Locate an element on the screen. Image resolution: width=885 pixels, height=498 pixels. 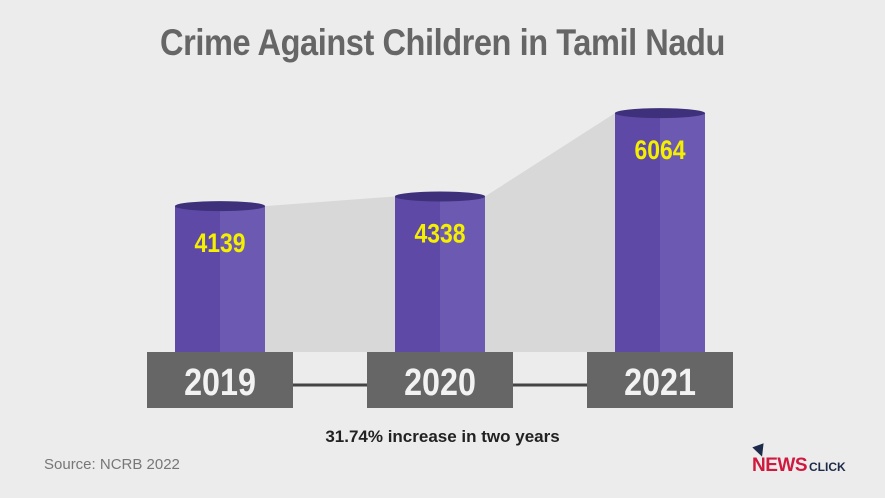
chart-title: Crime Against Children in Tamil Nadu is located at coordinates (442, 42).